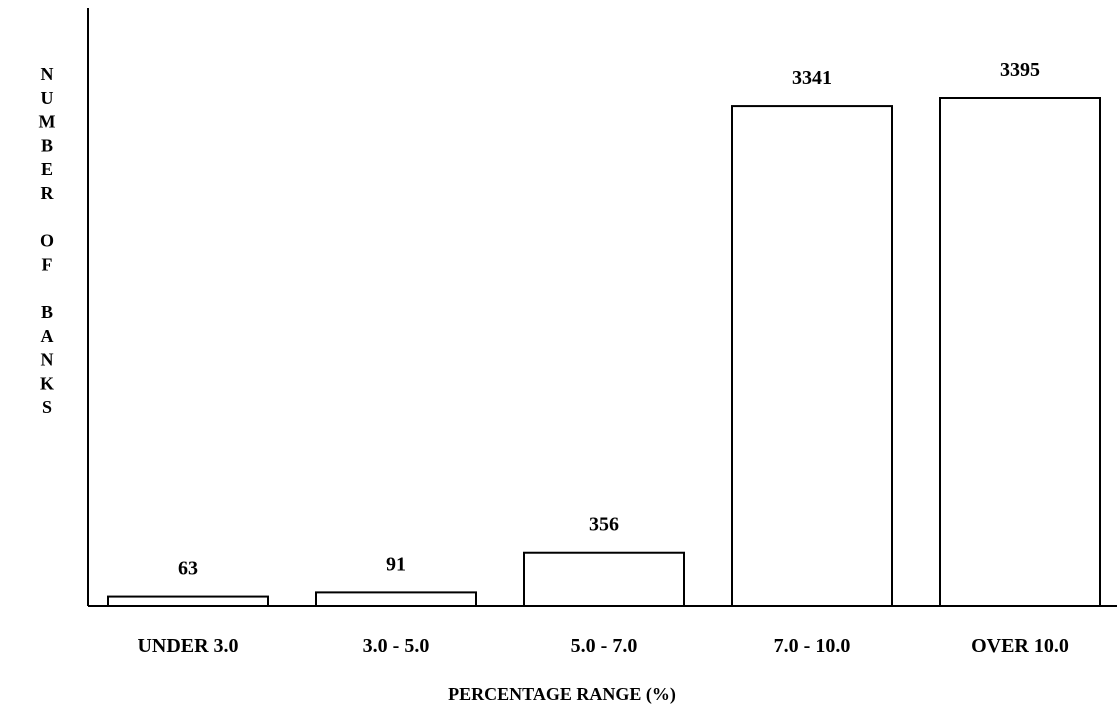 Image resolution: width=1117 pixels, height=709 pixels. What do you see at coordinates (47, 360) in the screenshot?
I see `y-axis-title-letter-12: N` at bounding box center [47, 360].